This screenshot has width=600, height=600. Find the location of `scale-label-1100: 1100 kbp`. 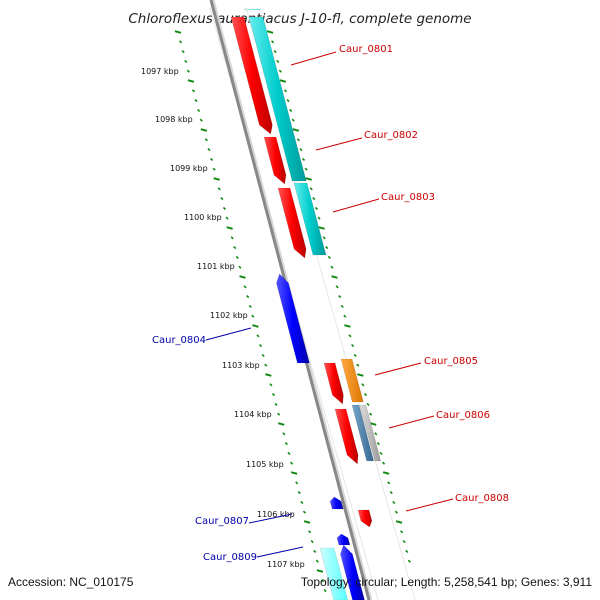

scale-label-1100: 1100 kbp is located at coordinates (203, 217).